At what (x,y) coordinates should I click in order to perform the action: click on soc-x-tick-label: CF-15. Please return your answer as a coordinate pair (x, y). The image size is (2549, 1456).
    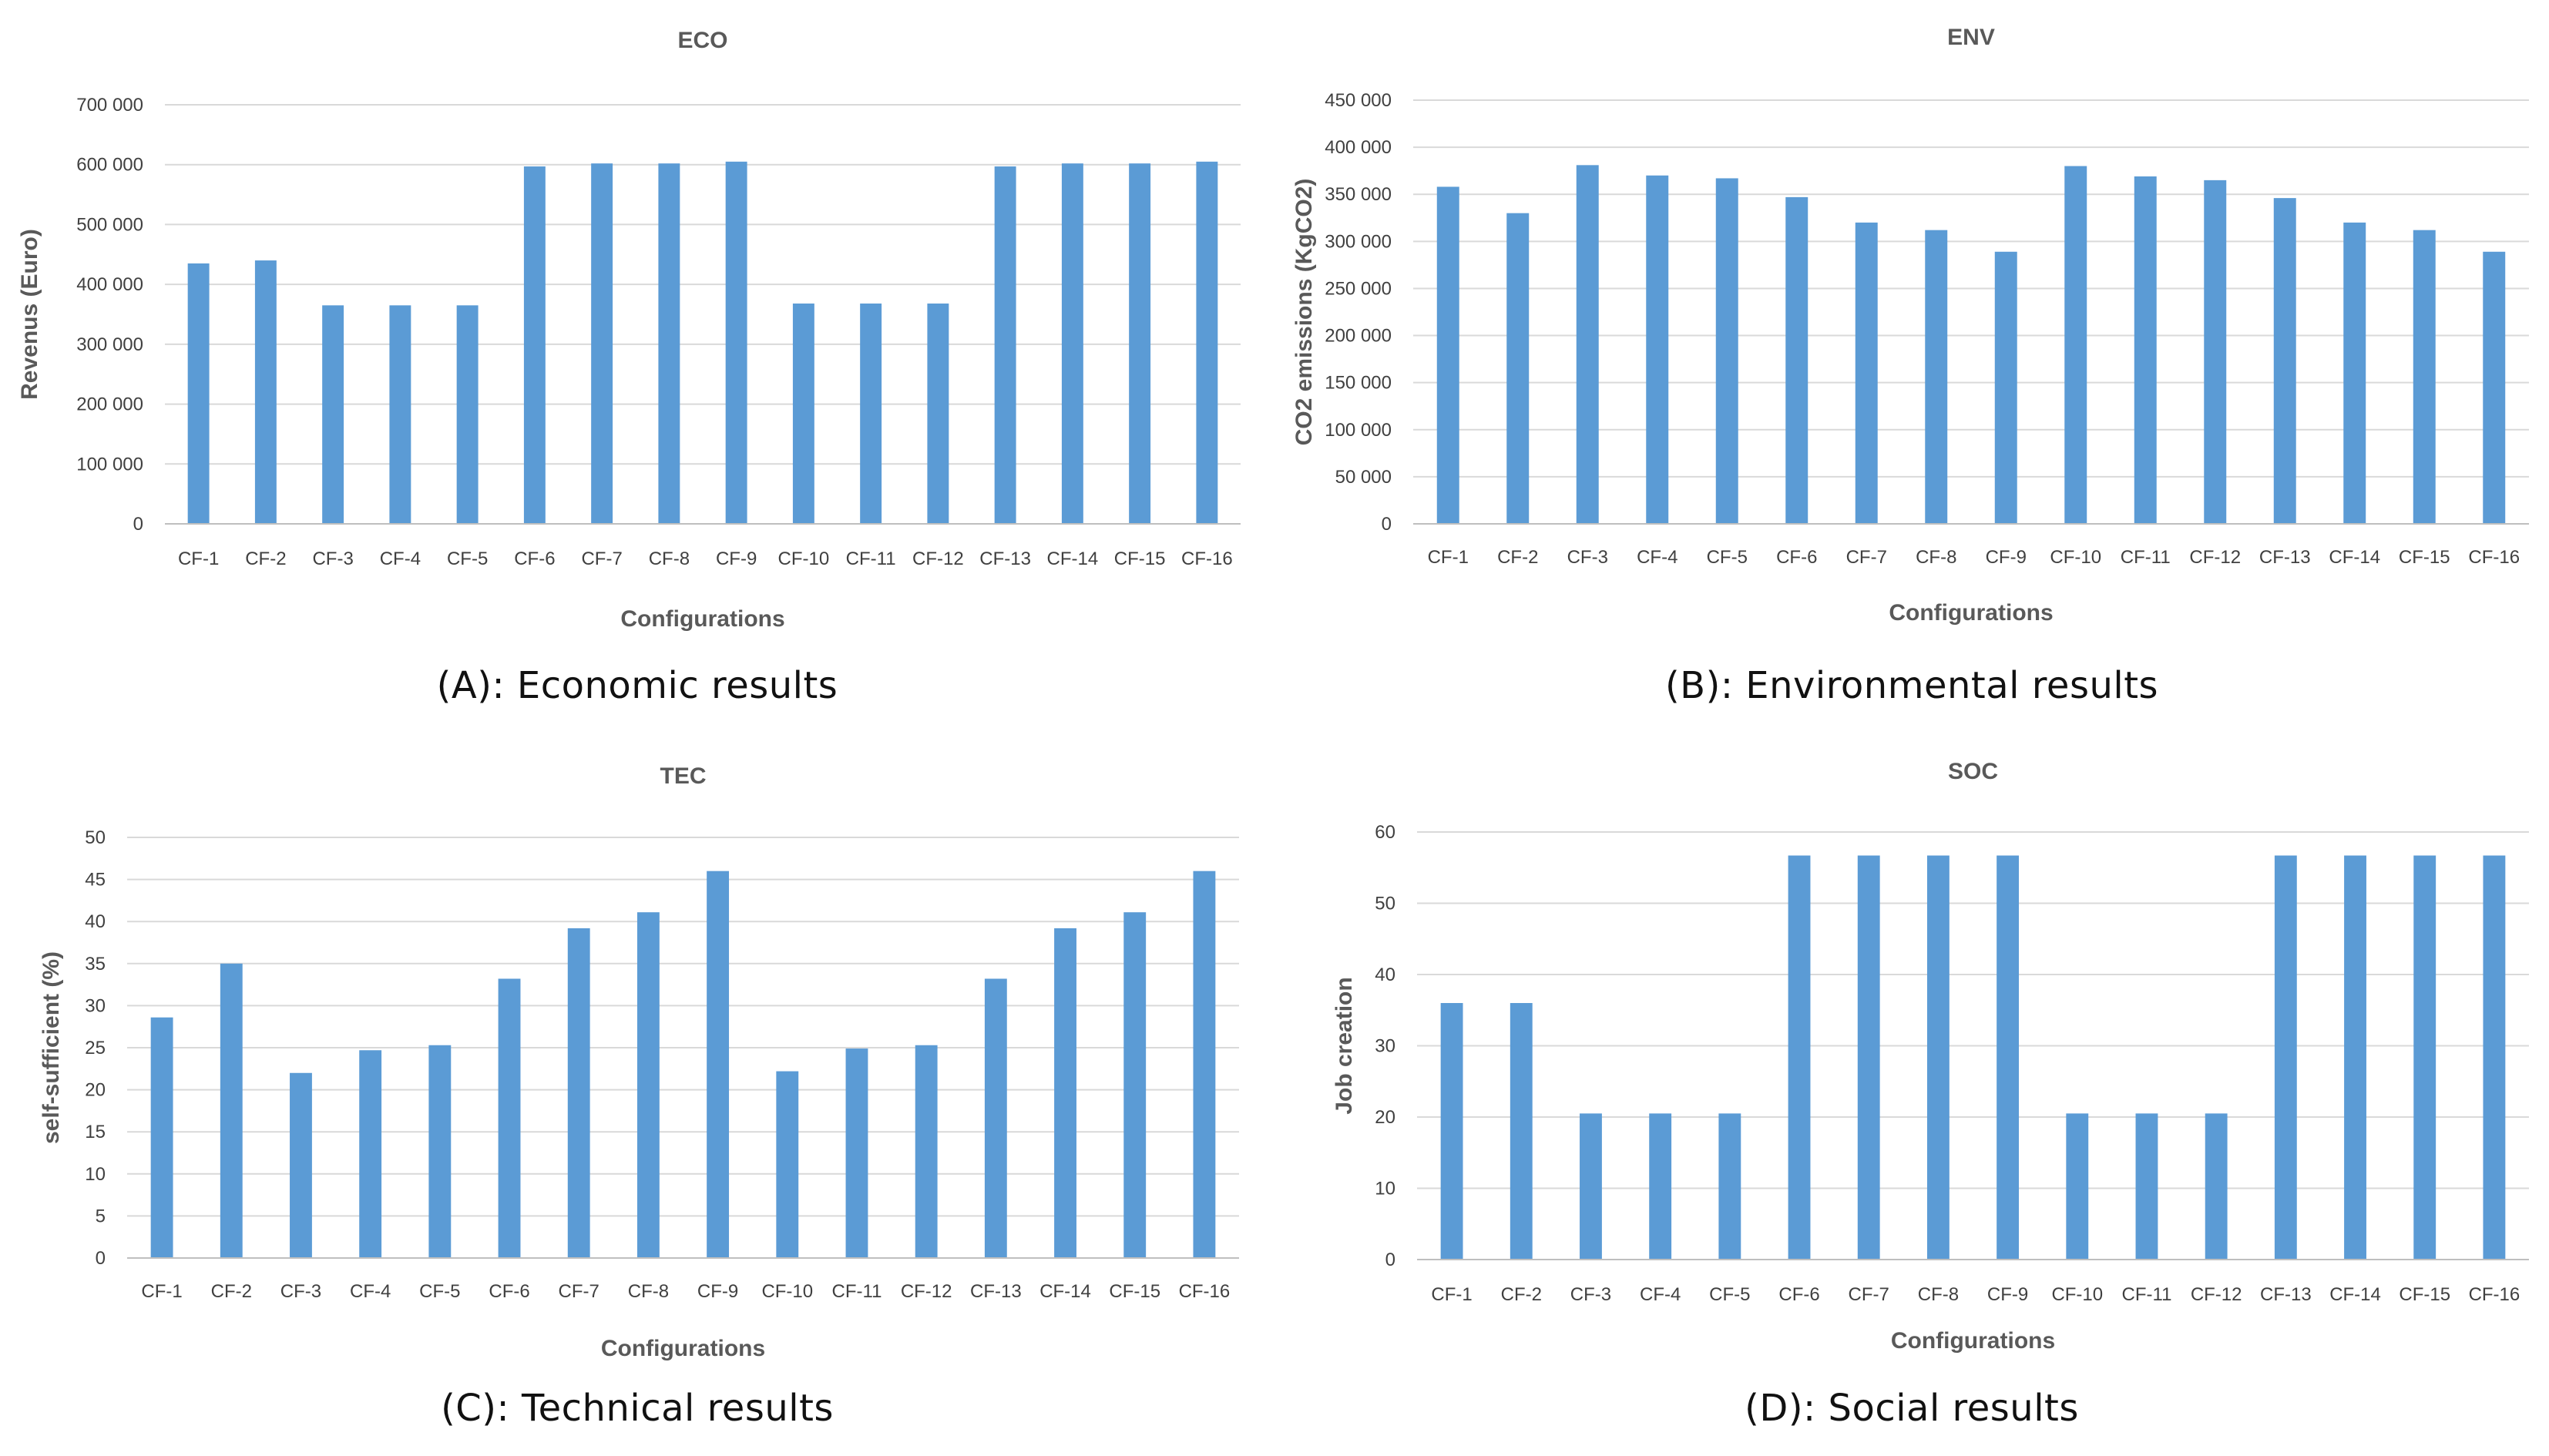
    Looking at the image, I should click on (2424, 1294).